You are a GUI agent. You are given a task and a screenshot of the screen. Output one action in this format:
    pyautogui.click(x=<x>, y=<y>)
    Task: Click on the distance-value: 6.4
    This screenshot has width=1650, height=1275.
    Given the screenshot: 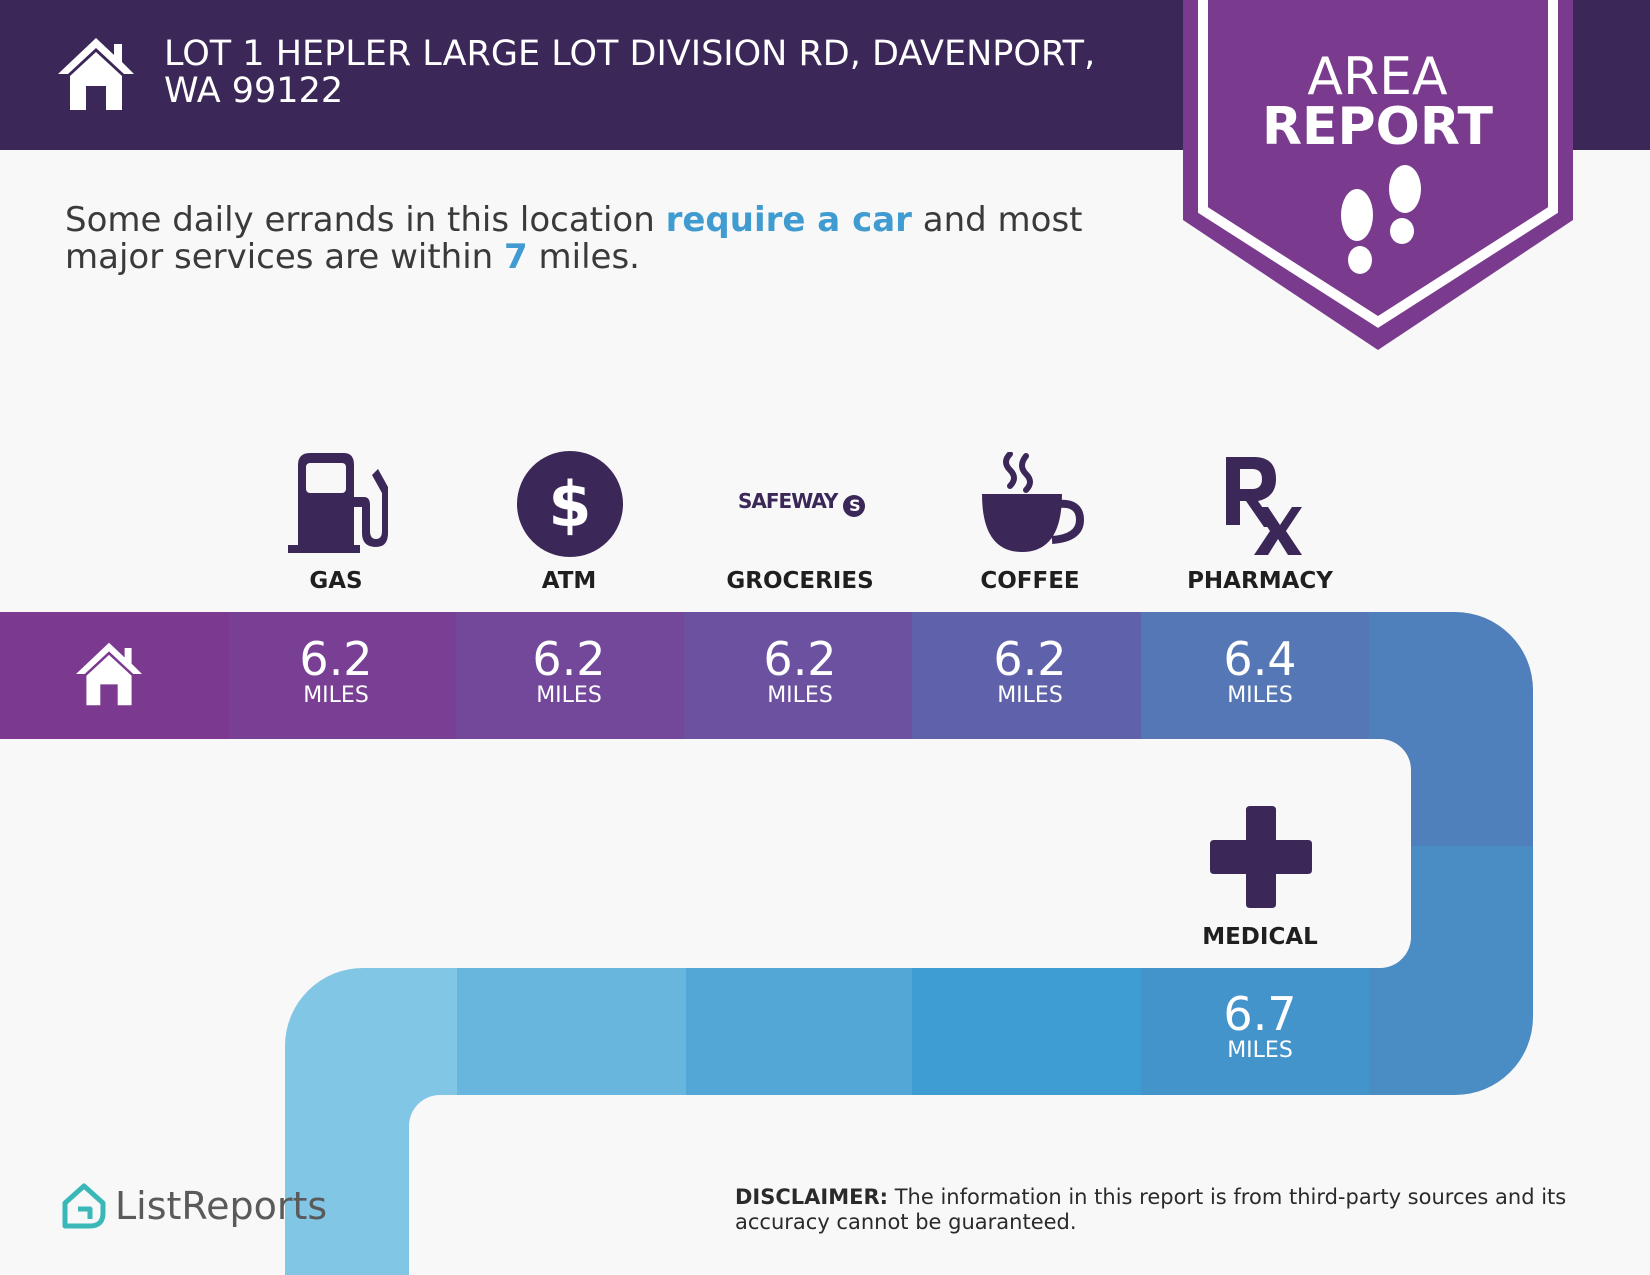 What is the action you would take?
    pyautogui.click(x=1260, y=659)
    